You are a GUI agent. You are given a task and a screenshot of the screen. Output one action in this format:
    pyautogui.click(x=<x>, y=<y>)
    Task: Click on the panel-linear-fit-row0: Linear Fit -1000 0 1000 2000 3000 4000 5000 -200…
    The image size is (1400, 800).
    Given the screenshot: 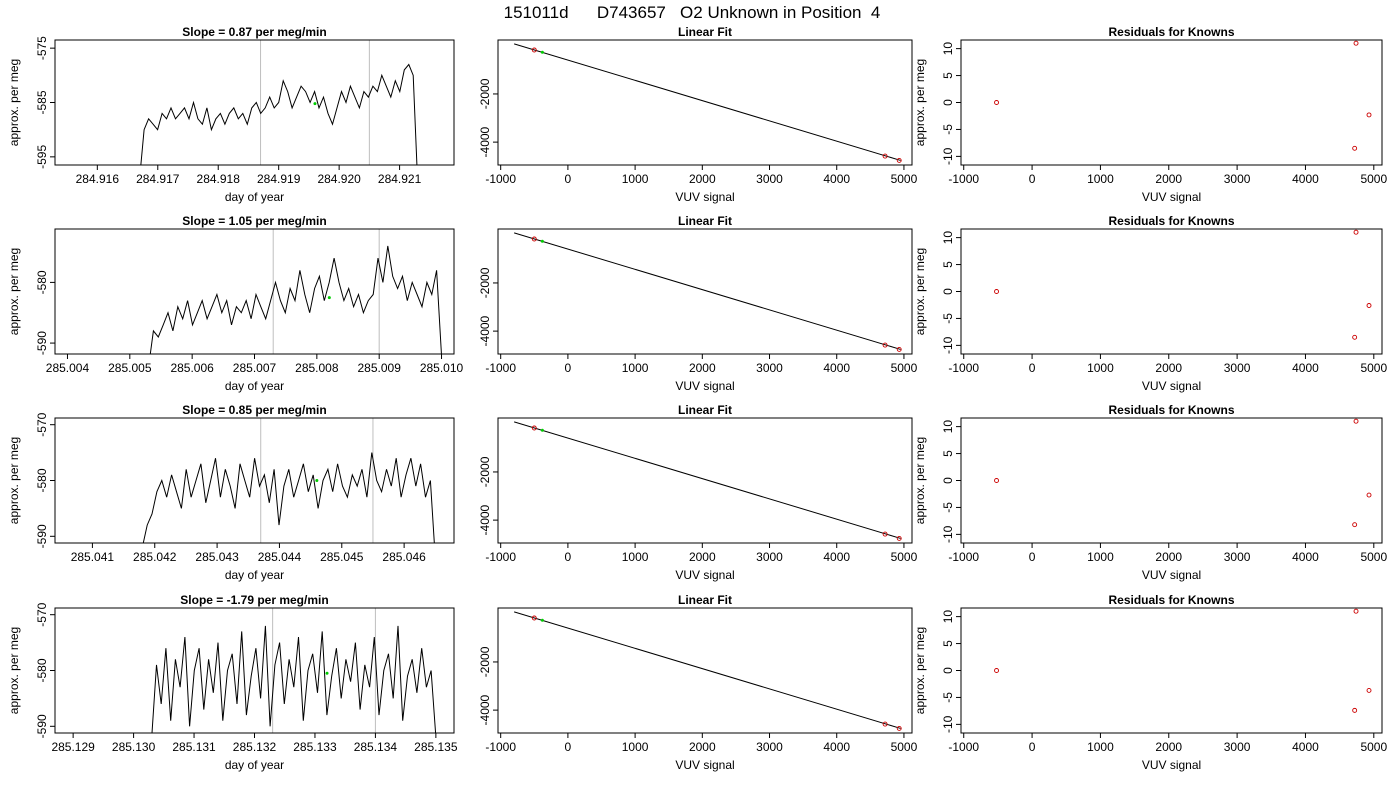 What is the action you would take?
    pyautogui.click(x=698, y=114)
    